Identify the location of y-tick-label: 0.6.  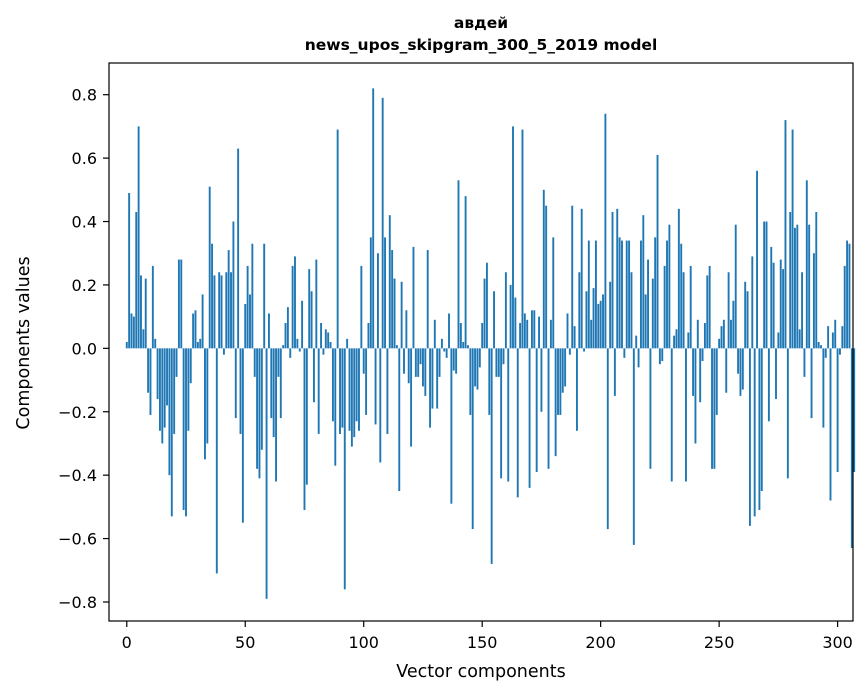
(84, 158).